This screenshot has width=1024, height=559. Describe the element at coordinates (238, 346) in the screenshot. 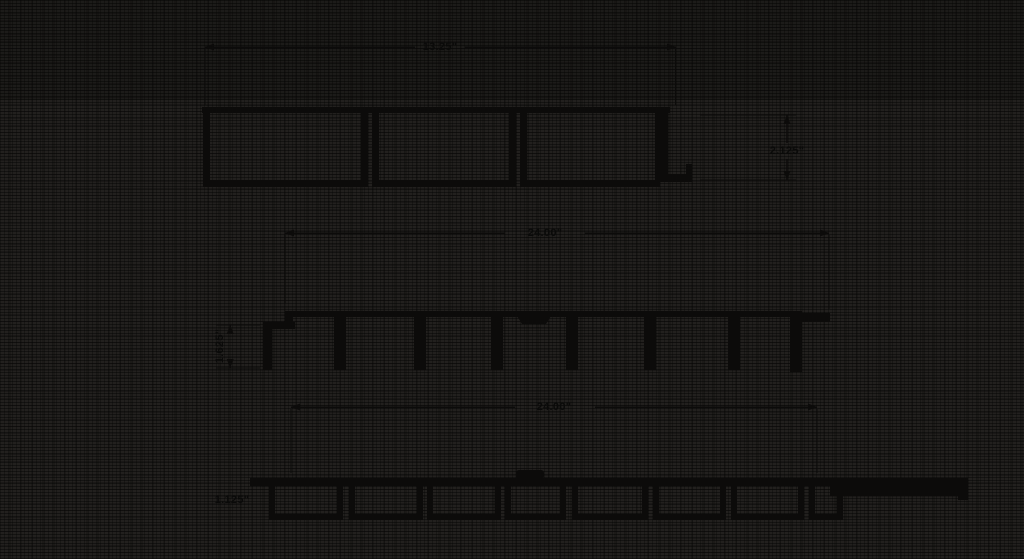

I see `middle-panel-dimension-depth` at that location.